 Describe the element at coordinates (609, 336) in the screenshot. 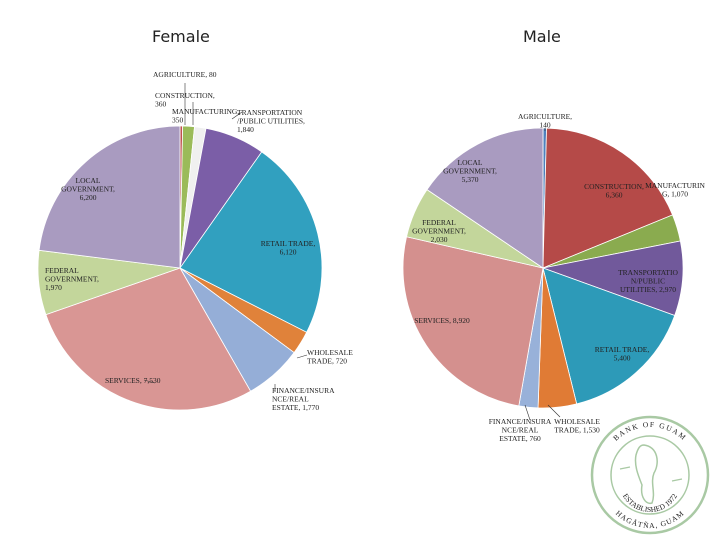

I see `male-slice-retail-trade` at that location.